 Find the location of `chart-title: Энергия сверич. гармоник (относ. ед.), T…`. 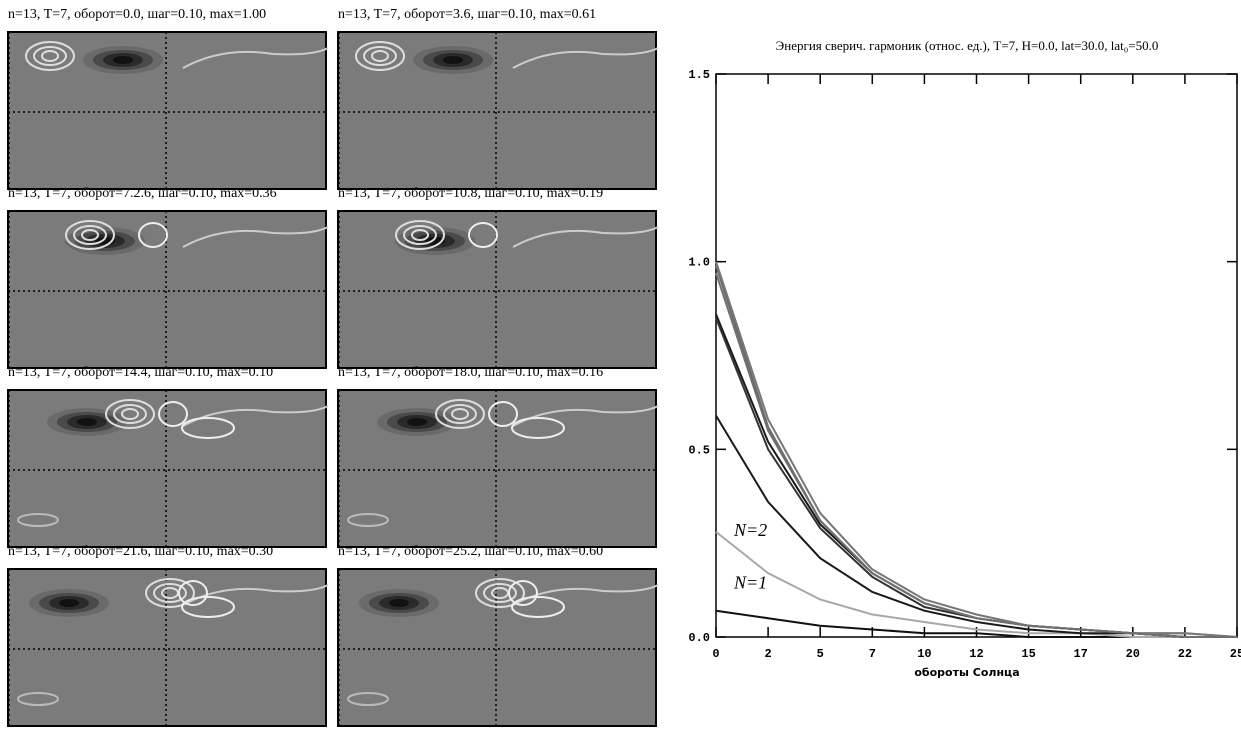

chart-title: Энергия сверич. гармоник (относ. ед.), T… is located at coordinates (967, 45).